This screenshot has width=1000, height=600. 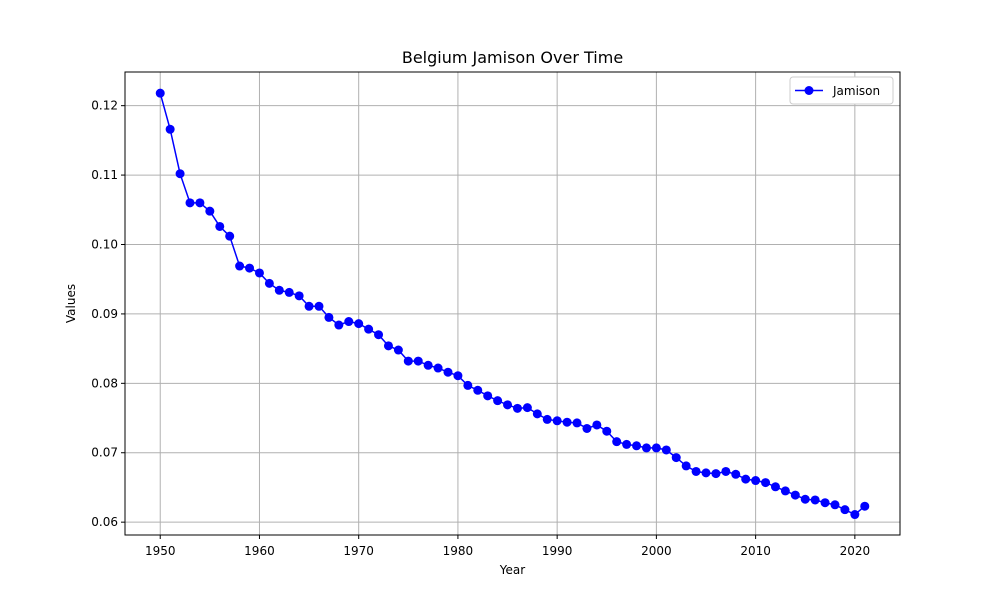 I want to click on y-axis: 0.06 0.07 0.08 0.09 0.10 0.11 0.12, so click(x=108, y=314).